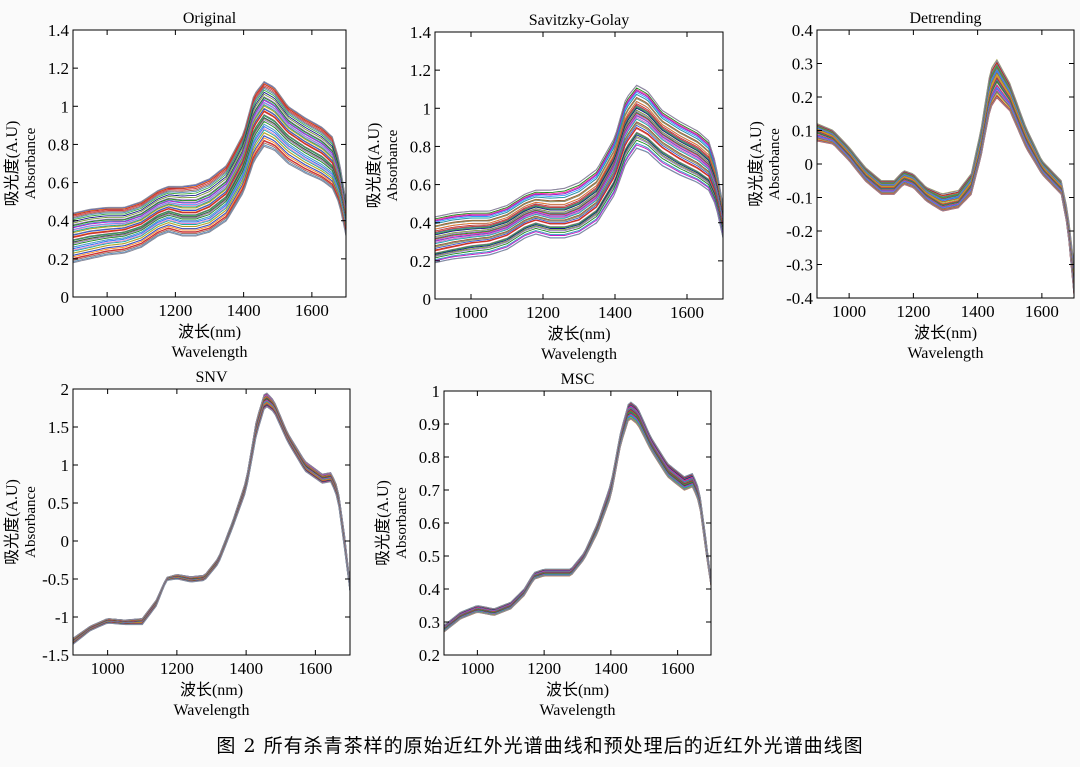 Image resolution: width=1080 pixels, height=767 pixels. What do you see at coordinates (578, 379) in the screenshot?
I see `chart-title: MSC` at bounding box center [578, 379].